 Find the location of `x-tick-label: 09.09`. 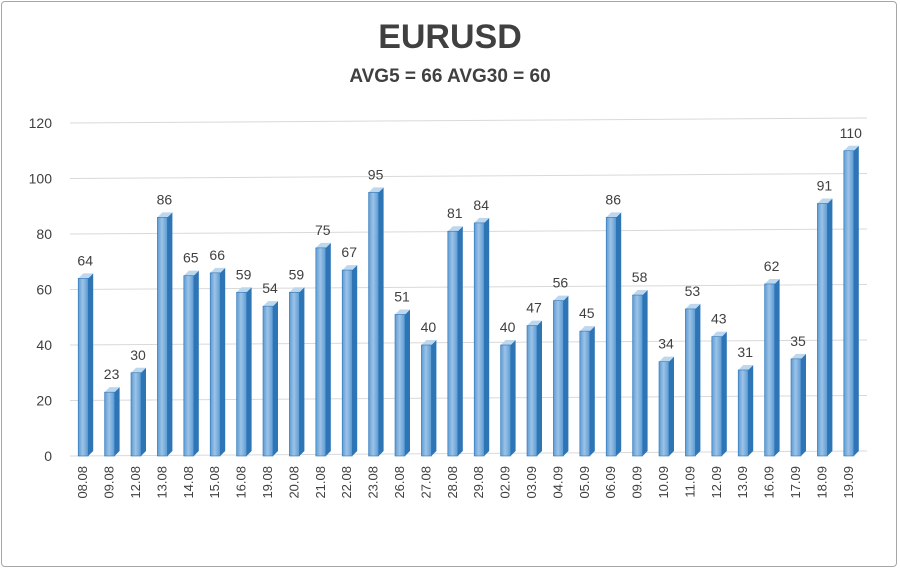

x-tick-label: 09.09 is located at coordinates (637, 482).